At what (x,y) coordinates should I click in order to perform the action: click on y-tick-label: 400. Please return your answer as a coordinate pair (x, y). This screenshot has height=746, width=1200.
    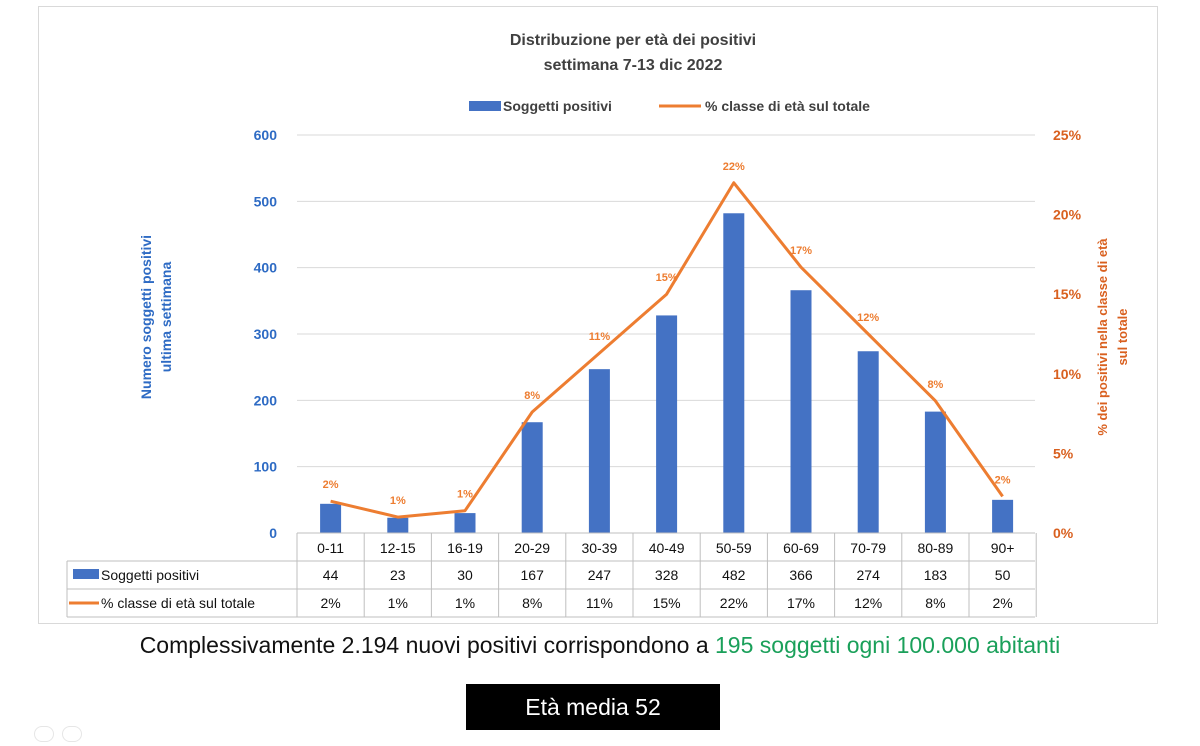
    Looking at the image, I should click on (266, 268).